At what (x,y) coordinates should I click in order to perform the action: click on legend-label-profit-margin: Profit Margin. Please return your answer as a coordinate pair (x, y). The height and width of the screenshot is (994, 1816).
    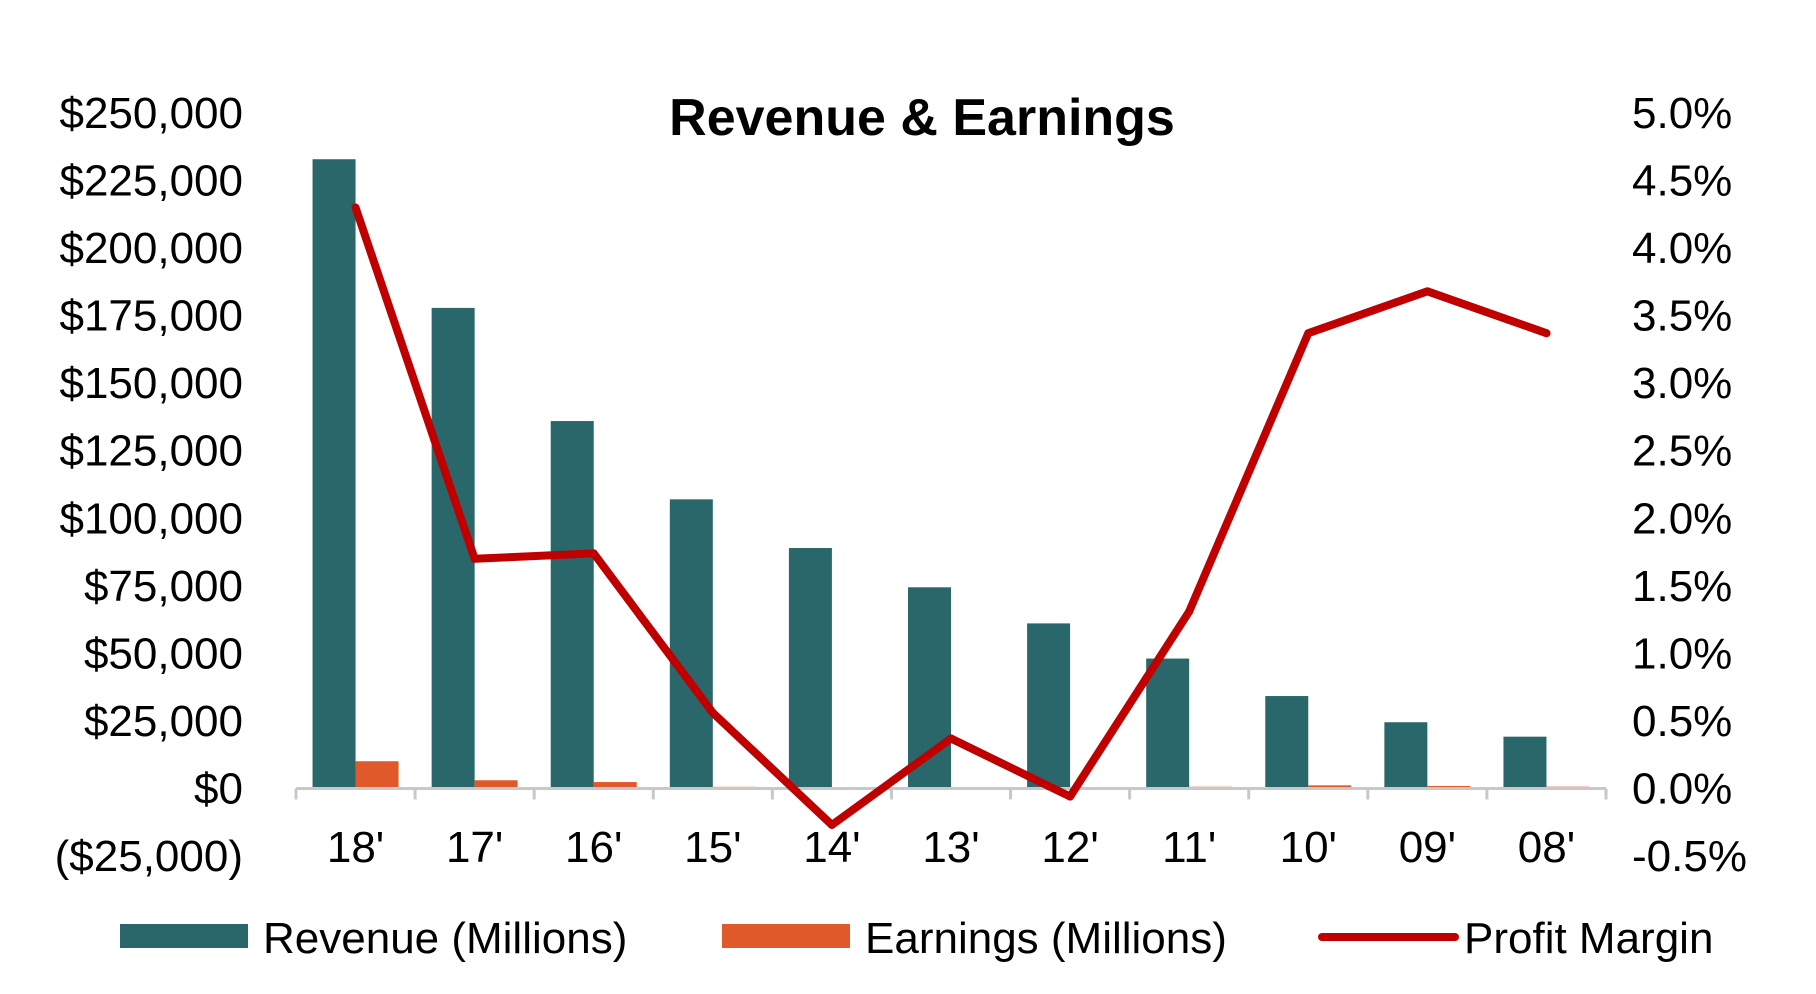
    Looking at the image, I should click on (1588, 938).